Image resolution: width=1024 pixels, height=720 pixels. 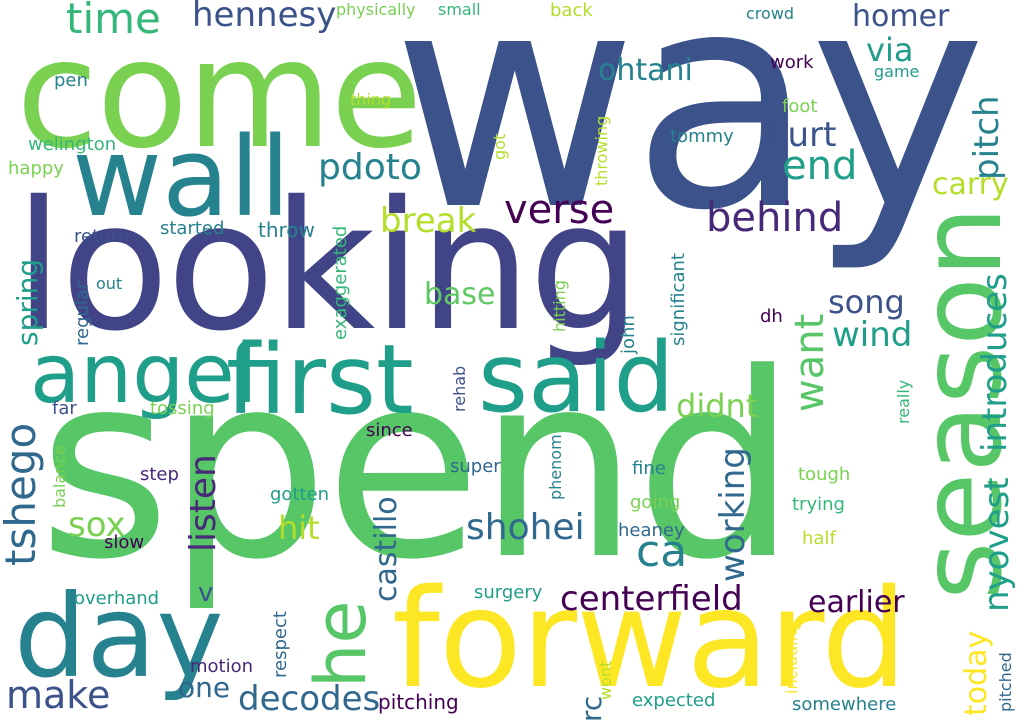 What do you see at coordinates (1005, 682) in the screenshot?
I see `word-pitched: pitched` at bounding box center [1005, 682].